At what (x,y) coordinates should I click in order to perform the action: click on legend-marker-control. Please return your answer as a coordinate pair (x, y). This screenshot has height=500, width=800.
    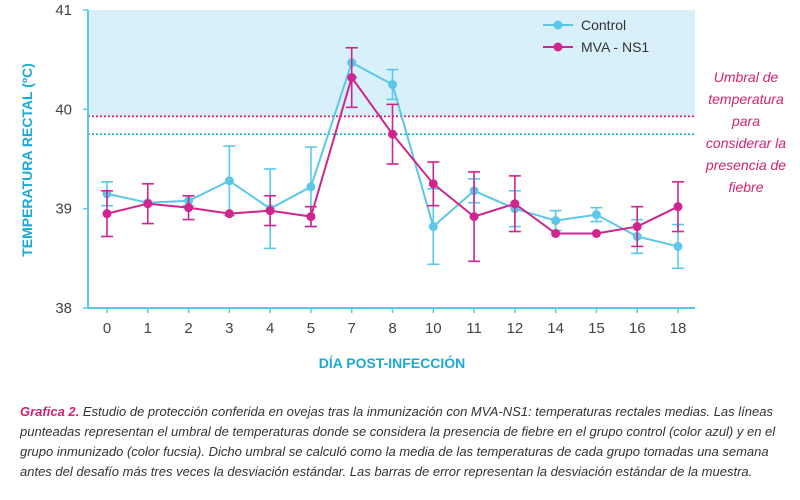
    Looking at the image, I should click on (558, 25).